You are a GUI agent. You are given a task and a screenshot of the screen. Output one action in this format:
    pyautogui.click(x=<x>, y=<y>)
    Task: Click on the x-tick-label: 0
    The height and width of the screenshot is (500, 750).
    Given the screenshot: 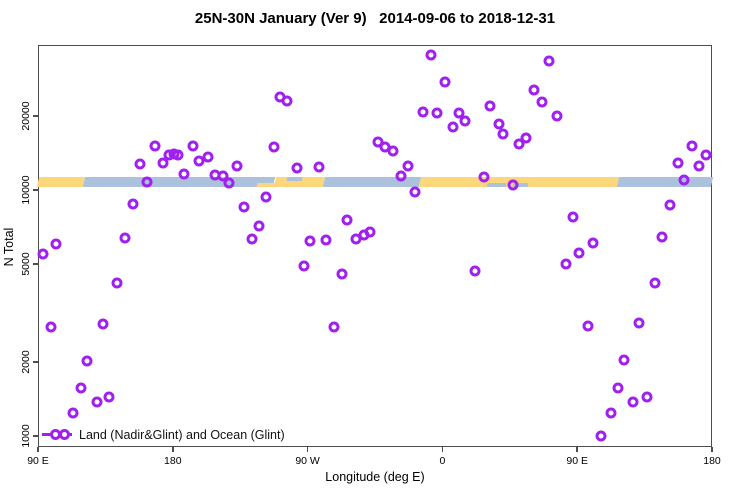 What is the action you would take?
    pyautogui.click(x=442, y=461)
    